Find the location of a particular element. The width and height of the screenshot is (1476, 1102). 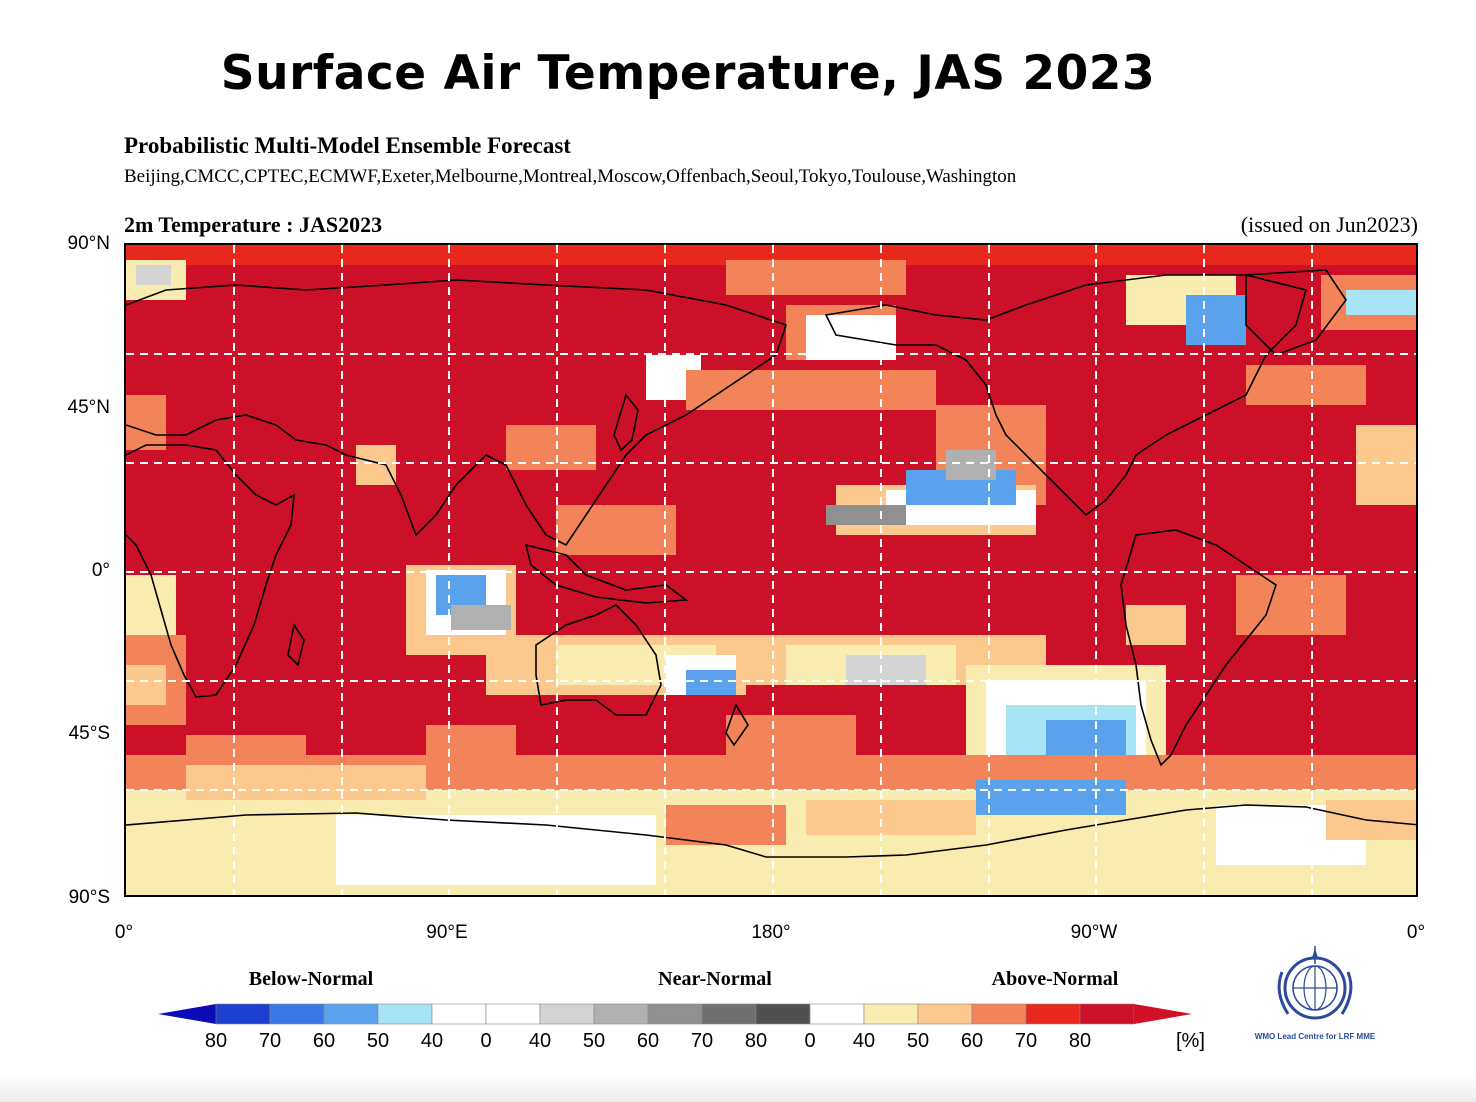

lon-label-0: 0° is located at coordinates (124, 932).